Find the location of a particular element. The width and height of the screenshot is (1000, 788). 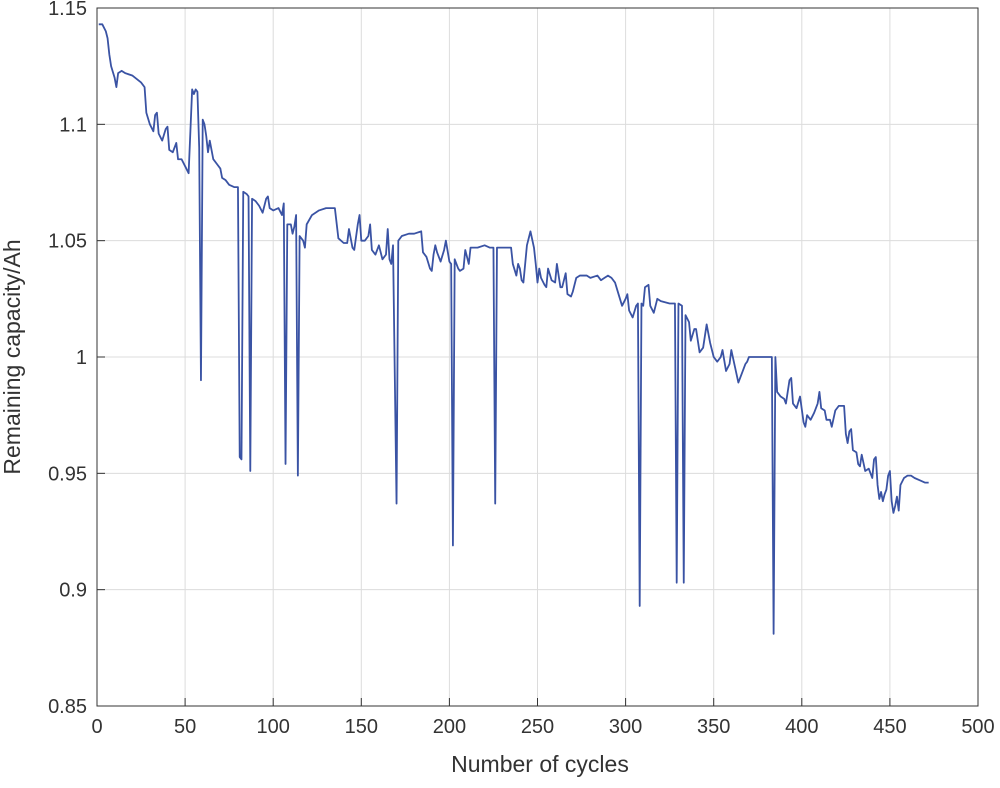

y-tick-label: 1 is located at coordinates (81, 358).